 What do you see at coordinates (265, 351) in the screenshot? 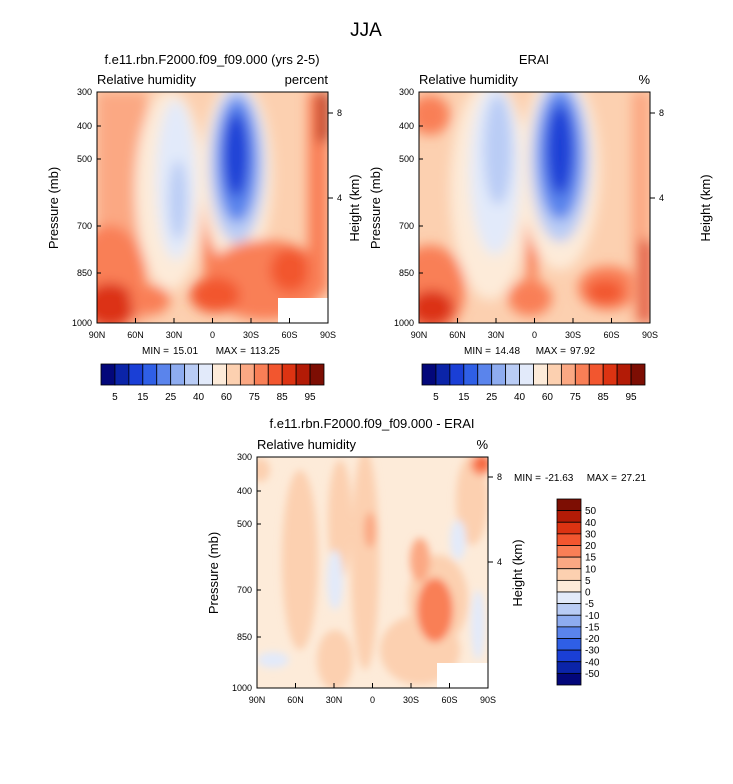
I see `max-value: 113.25` at bounding box center [265, 351].